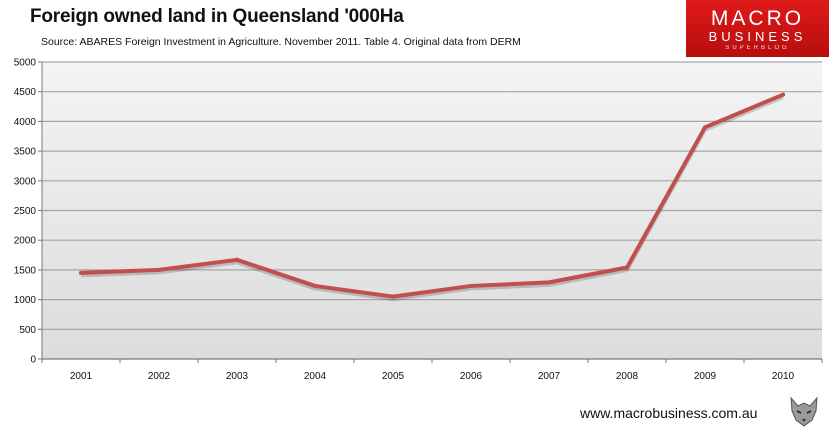  What do you see at coordinates (25, 181) in the screenshot?
I see `y-tick-label-3000: 3000` at bounding box center [25, 181].